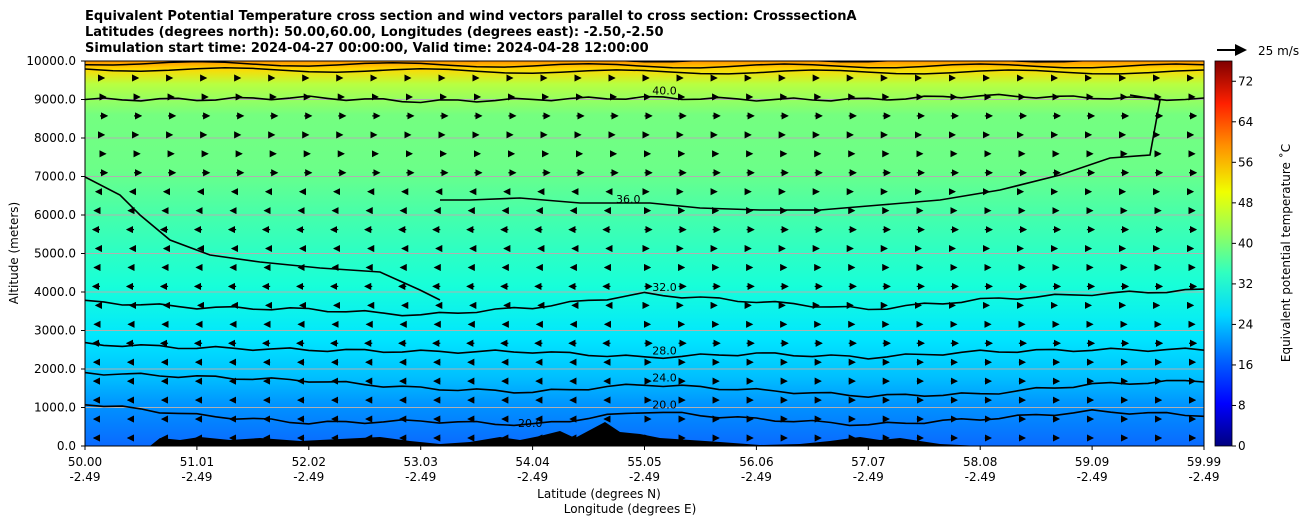  What do you see at coordinates (1092, 462) in the screenshot?
I see `x-tick-label-lat: 59.09` at bounding box center [1092, 462].